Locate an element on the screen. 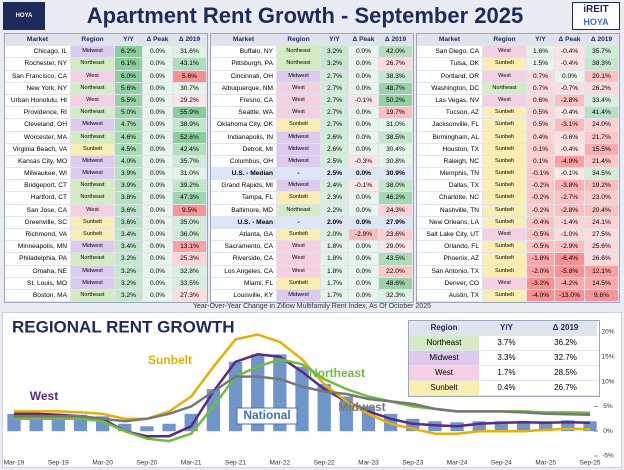  column-header: Region is located at coordinates (444, 328).